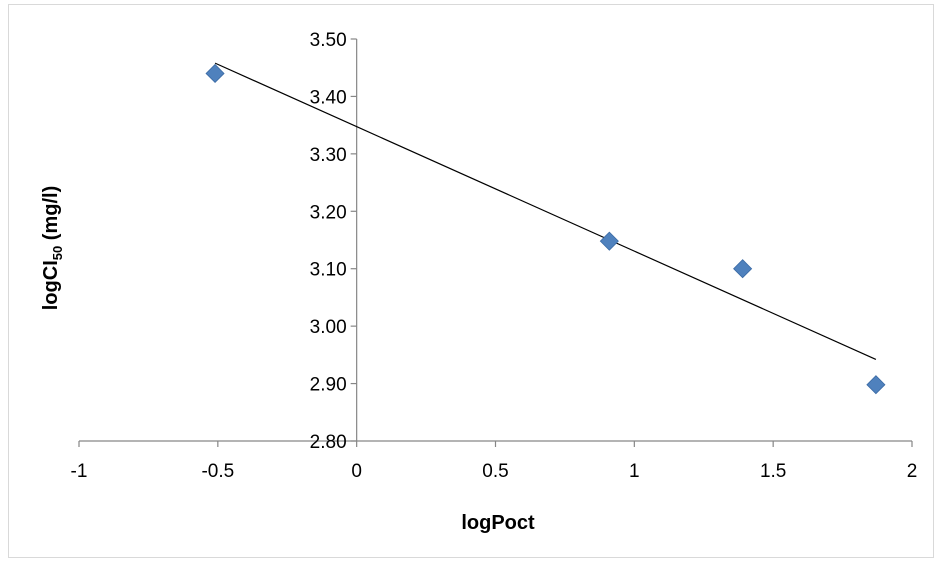 This screenshot has height=563, width=938. Describe the element at coordinates (773, 471) in the screenshot. I see `x-tick-label: 1.5` at that location.